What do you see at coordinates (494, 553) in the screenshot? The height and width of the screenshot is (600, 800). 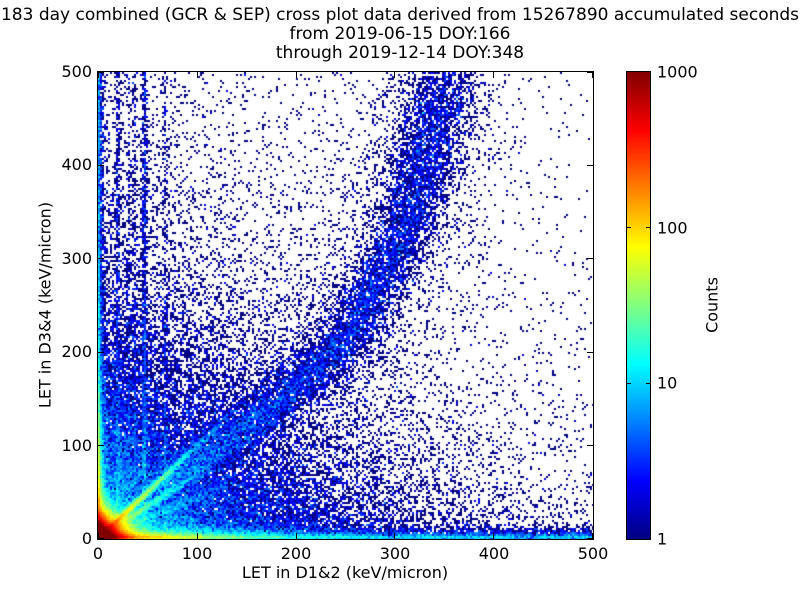 I see `x-tick-label-4: 400` at bounding box center [494, 553].